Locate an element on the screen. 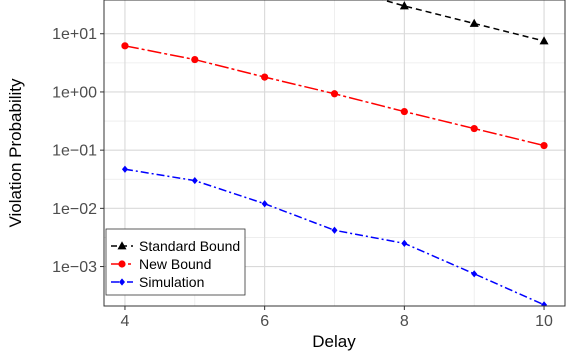 This screenshot has height=358, width=566. legend-label-new-bound: New Bound is located at coordinates (175, 264).